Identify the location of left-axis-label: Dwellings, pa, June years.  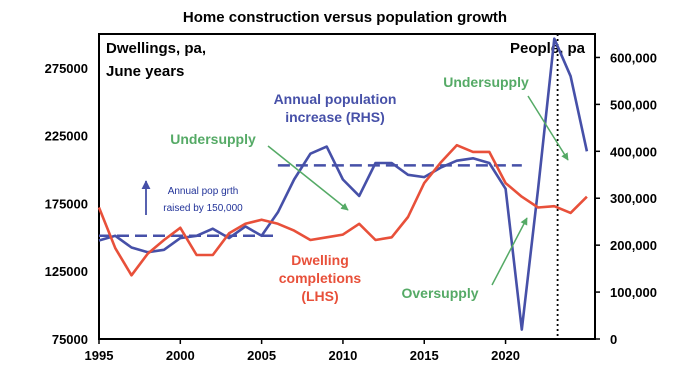
(156, 60).